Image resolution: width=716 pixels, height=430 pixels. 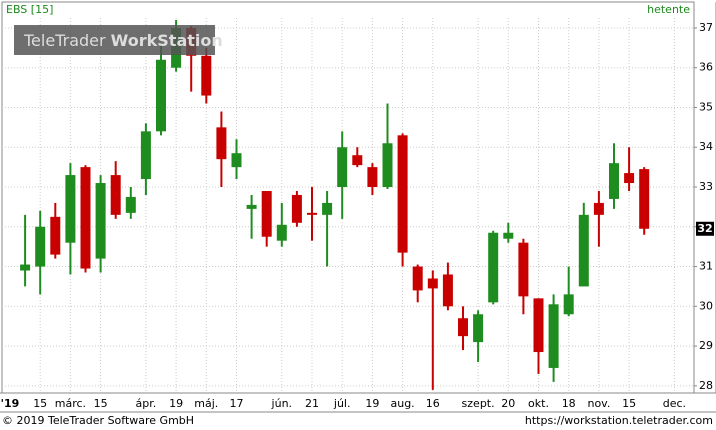 I want to click on footer-left: © 2019 TeleTrader Software GmbH, so click(x=98, y=420).